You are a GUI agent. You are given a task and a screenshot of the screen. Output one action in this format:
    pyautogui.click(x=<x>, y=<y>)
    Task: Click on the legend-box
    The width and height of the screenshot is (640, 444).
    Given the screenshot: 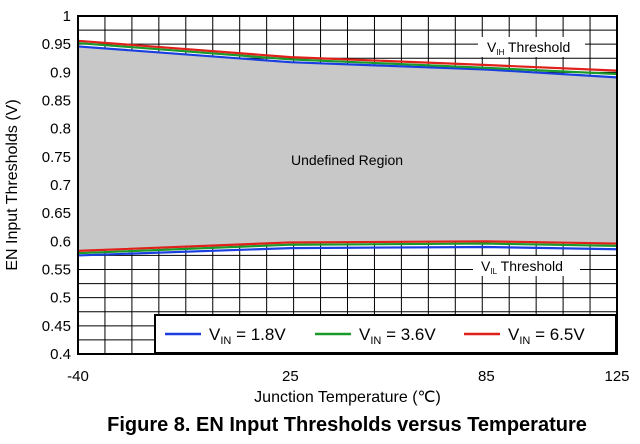 What is the action you would take?
    pyautogui.click(x=385, y=334)
    